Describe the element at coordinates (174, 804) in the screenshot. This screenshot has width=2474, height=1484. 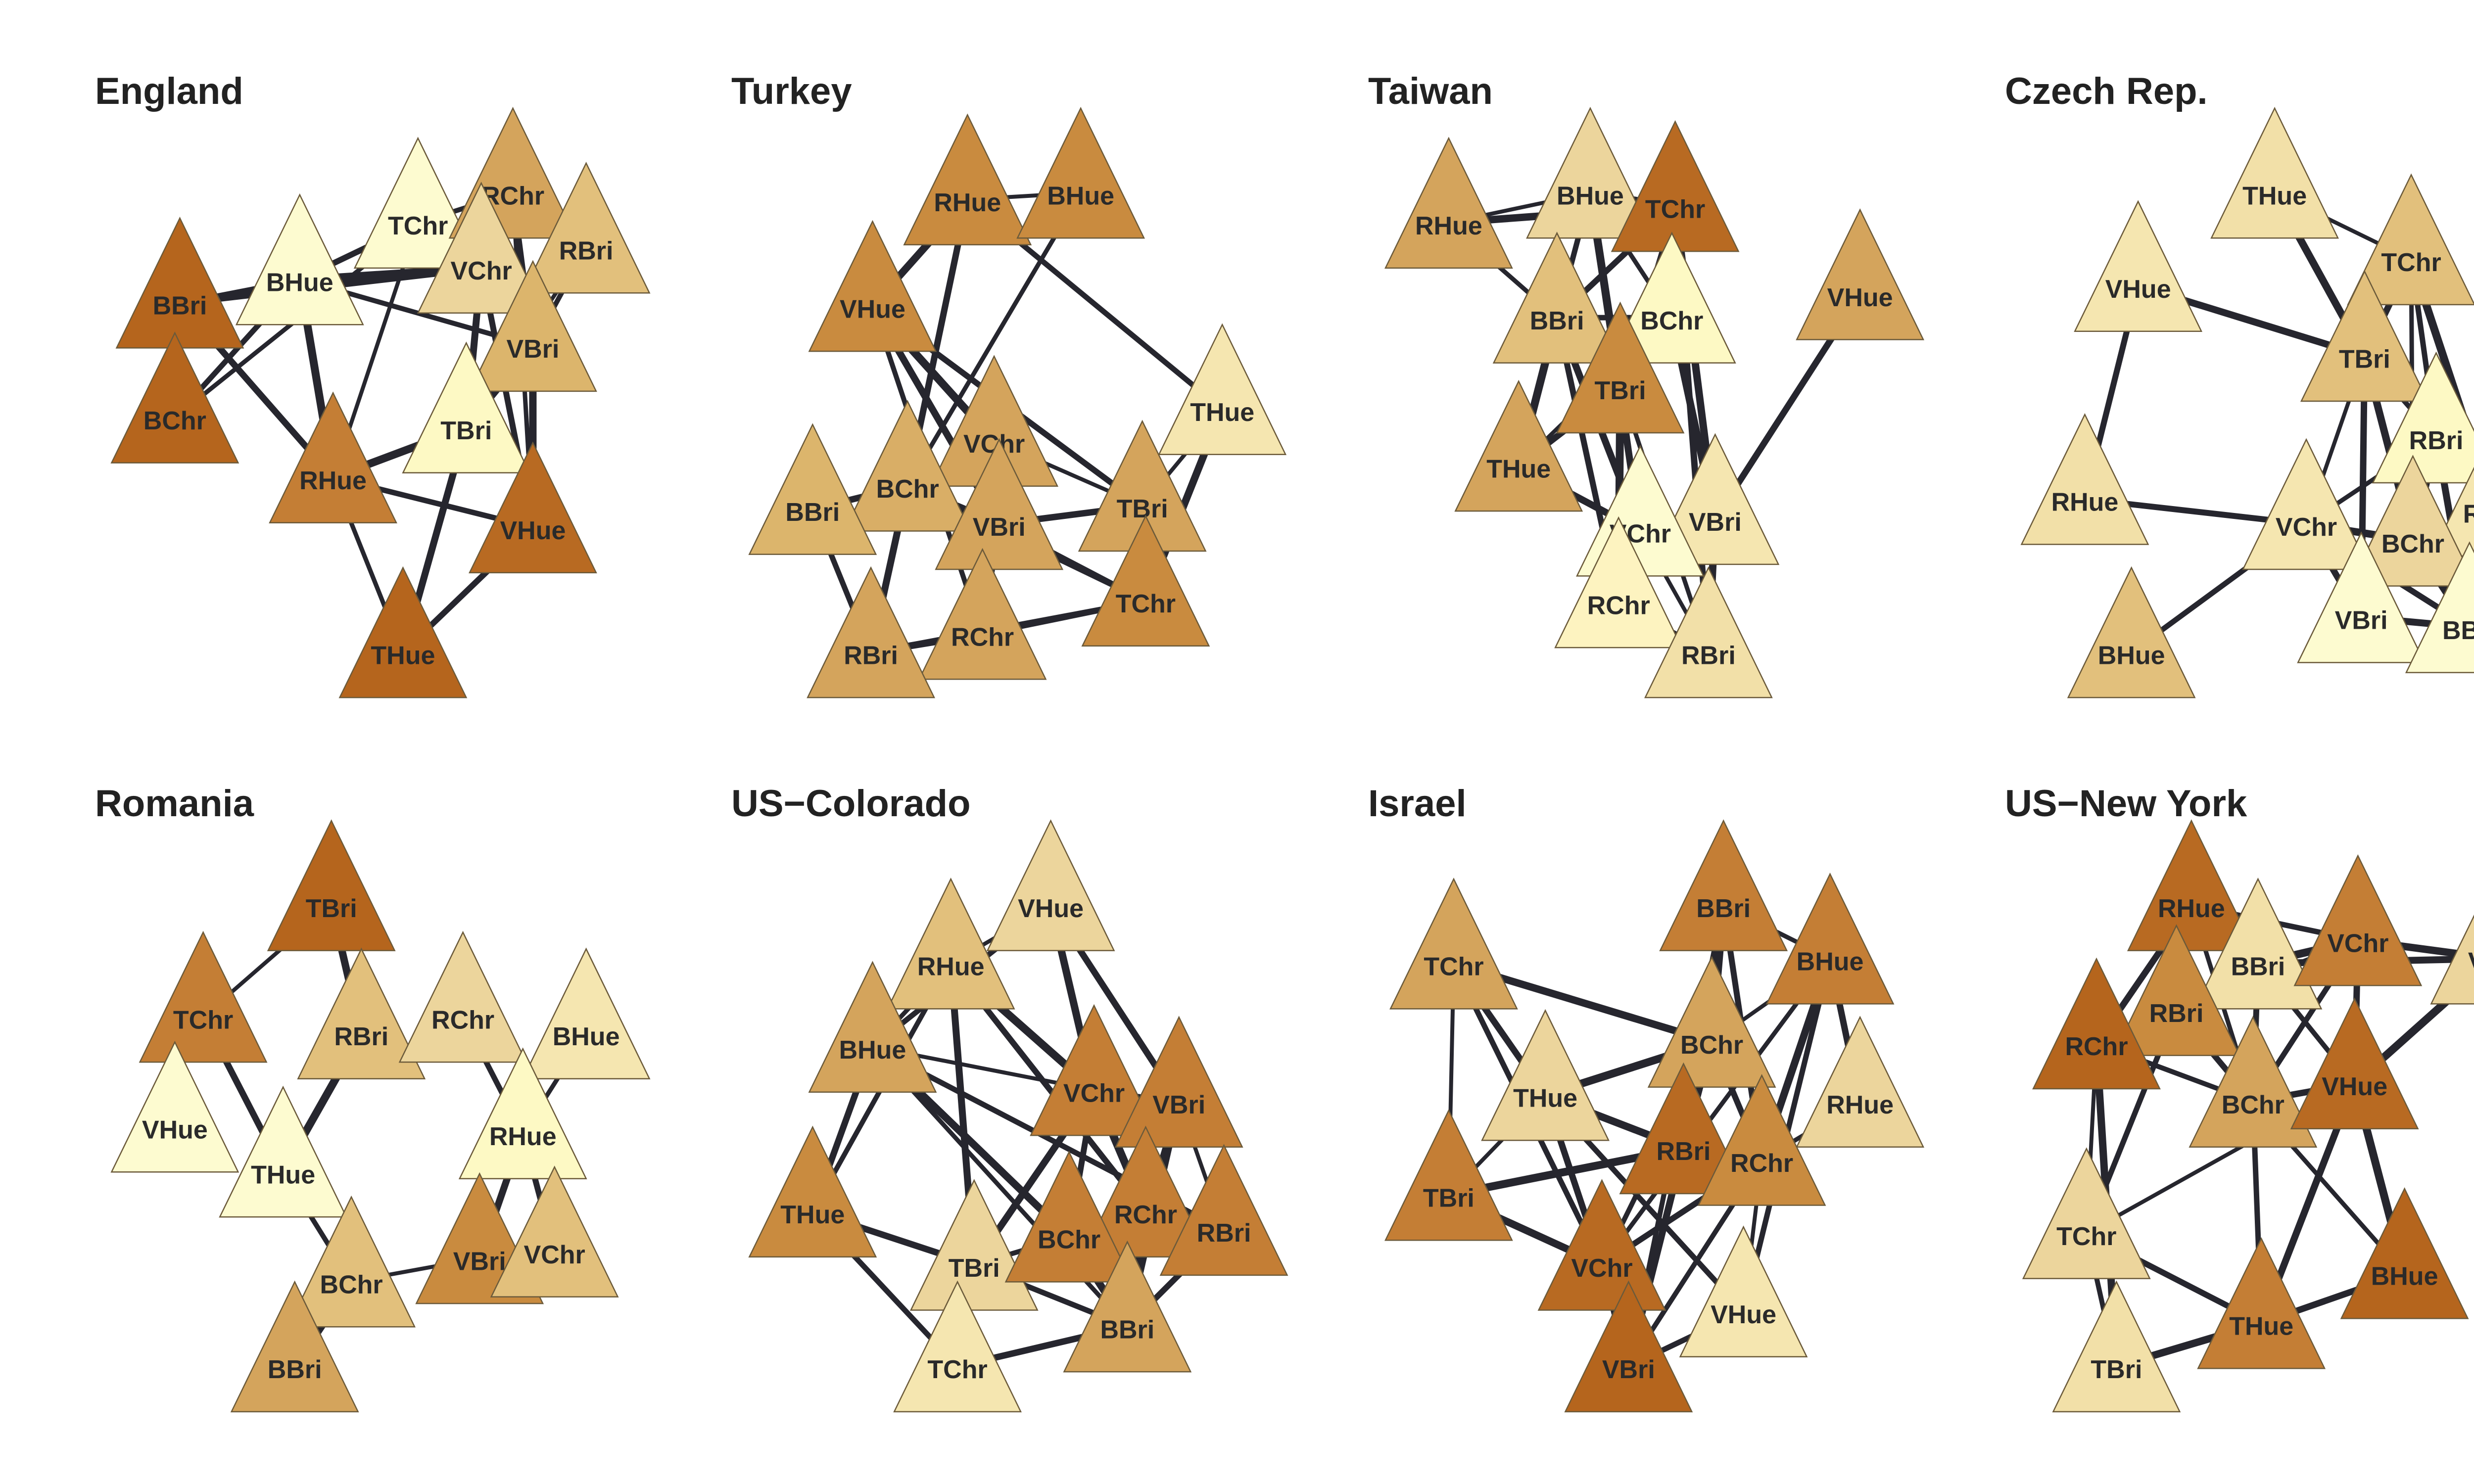
I see `panel-title: Romania` at that location.